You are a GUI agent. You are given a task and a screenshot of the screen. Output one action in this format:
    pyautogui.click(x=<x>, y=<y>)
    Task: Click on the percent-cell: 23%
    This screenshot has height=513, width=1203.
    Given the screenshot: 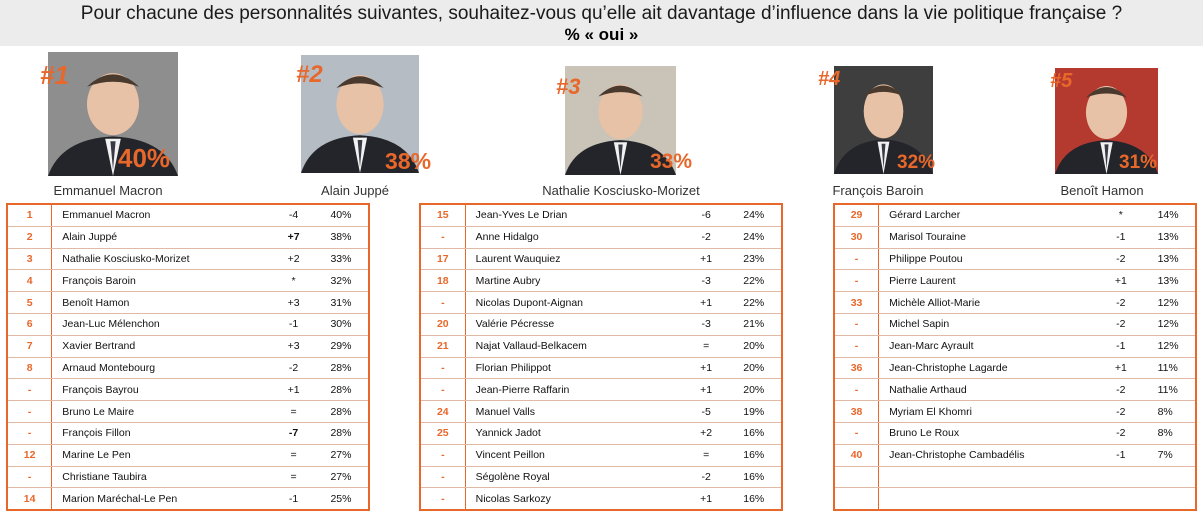 What is the action you would take?
    pyautogui.click(x=757, y=259)
    